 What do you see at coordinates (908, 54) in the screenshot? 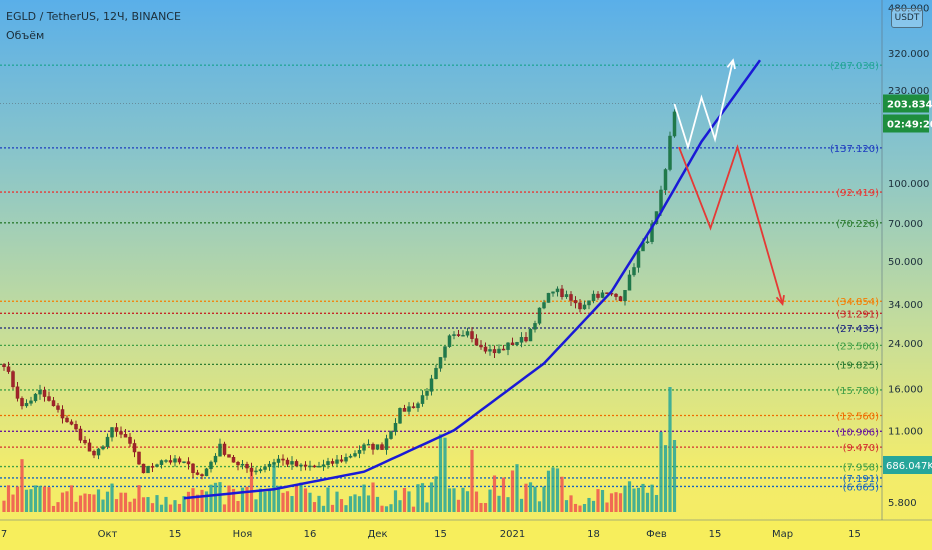
I see `price-tick-label-1: 320.000` at bounding box center [908, 54].